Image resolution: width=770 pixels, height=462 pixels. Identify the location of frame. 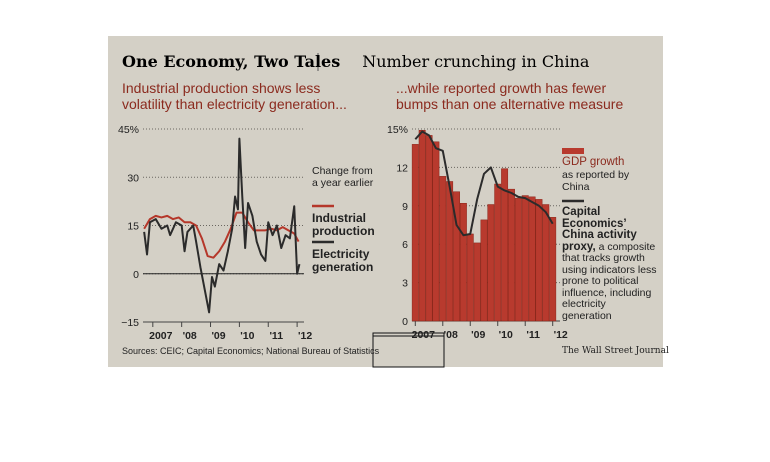
(408, 350).